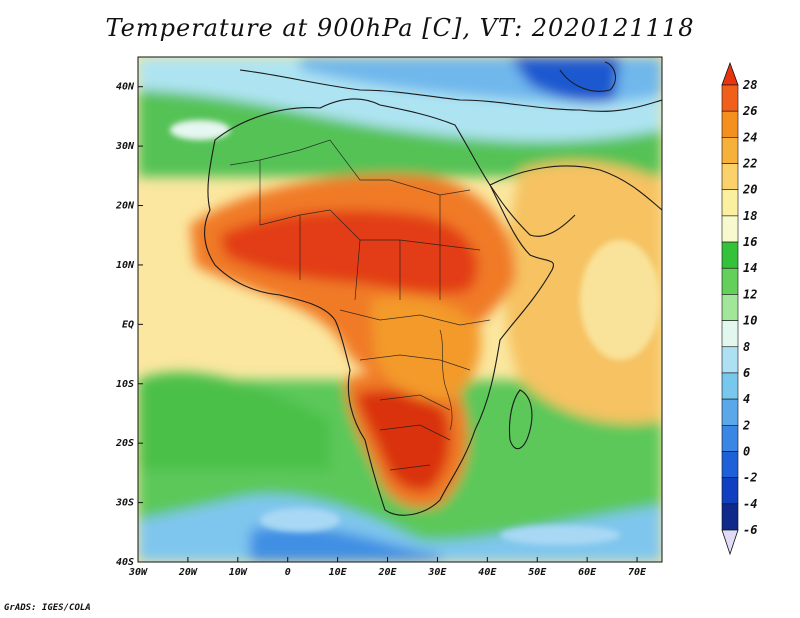  Describe the element at coordinates (730, 73) in the screenshot. I see `colorbar-top-arrow` at that location.